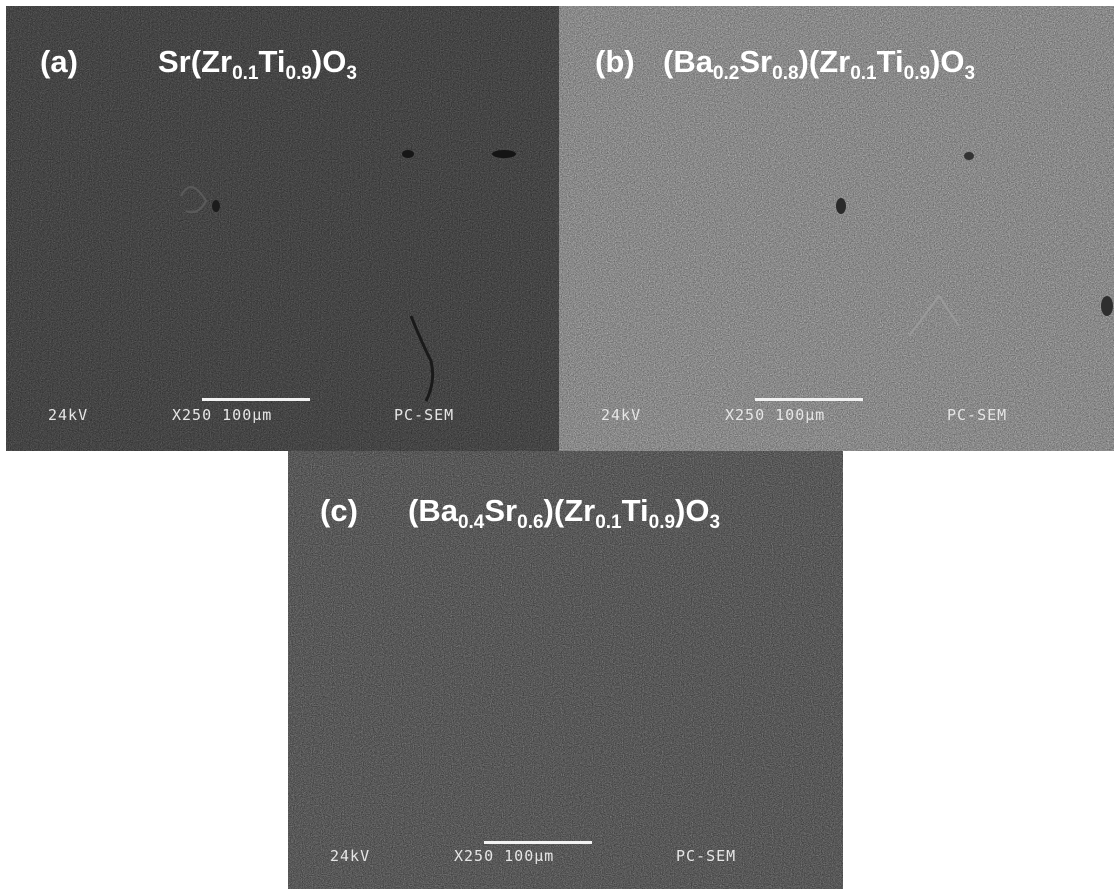  I want to click on panel-formula: (Ba0.4Sr0.6)(Zr0.1Ti0.9)O3, so click(564, 513).